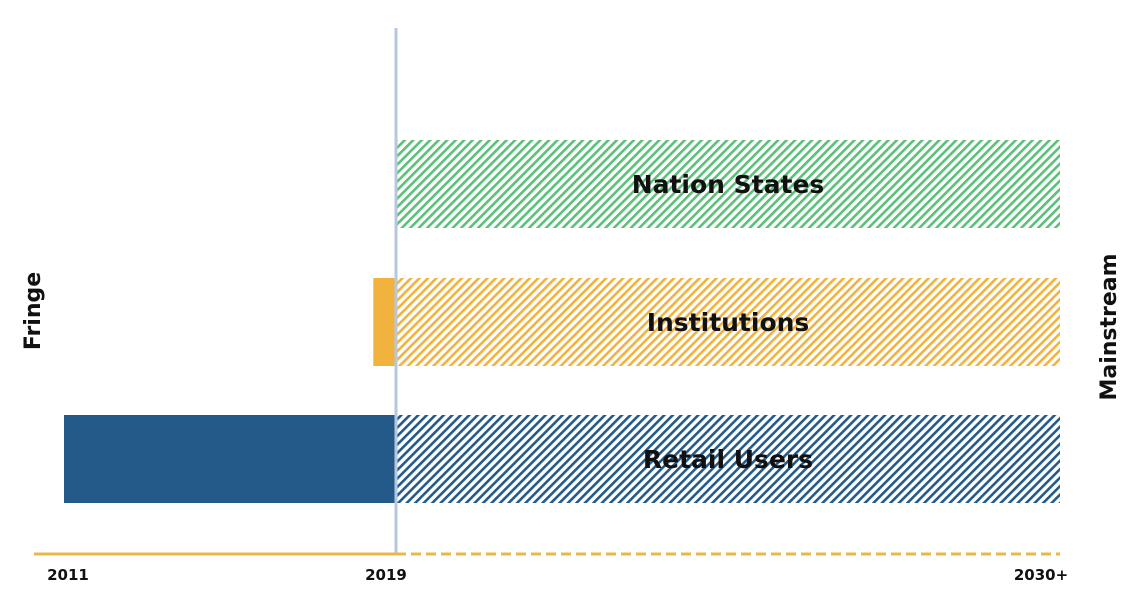  I want to click on bar-past-retail-users, so click(230, 459).